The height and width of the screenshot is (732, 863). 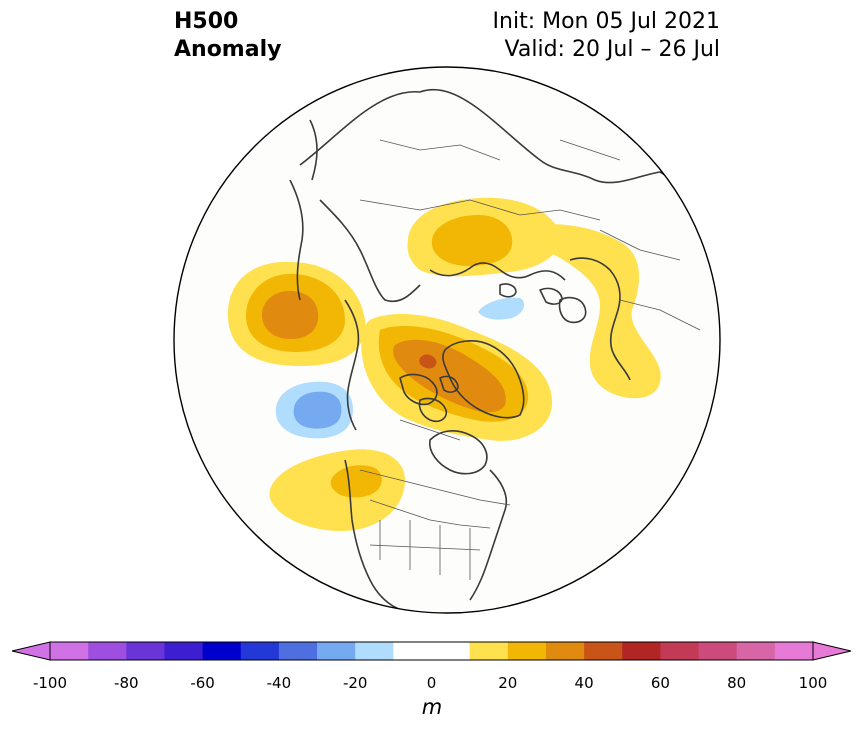 I want to click on colorbar-tick-label: 80, so click(x=737, y=683).